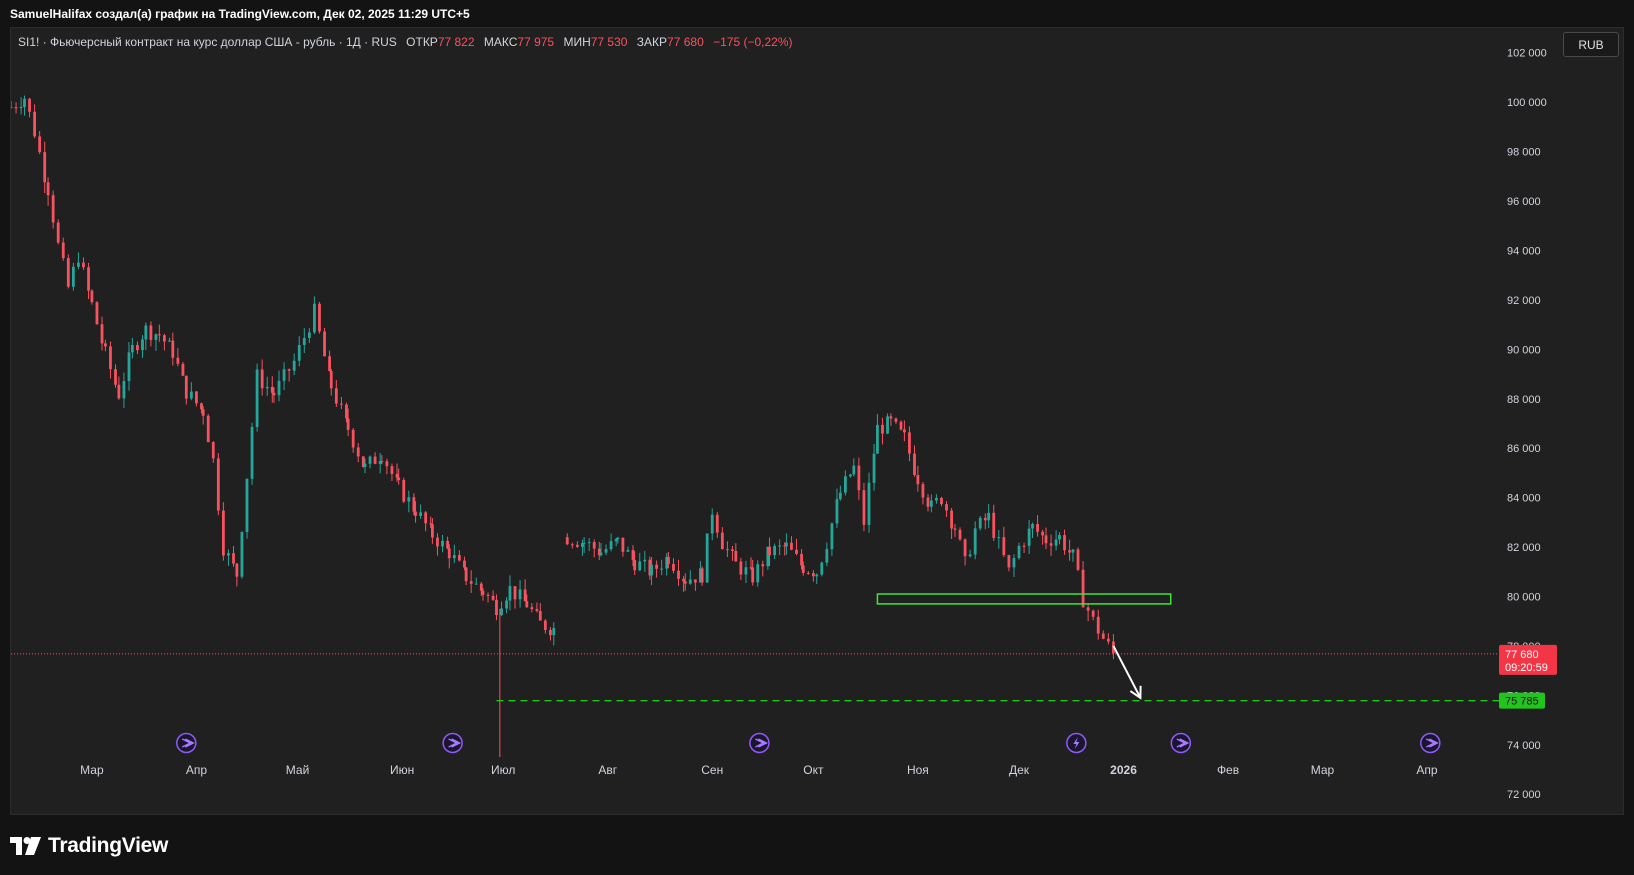 This screenshot has width=1634, height=875. What do you see at coordinates (1024, 599) in the screenshot?
I see `support-zone-rectangle` at bounding box center [1024, 599].